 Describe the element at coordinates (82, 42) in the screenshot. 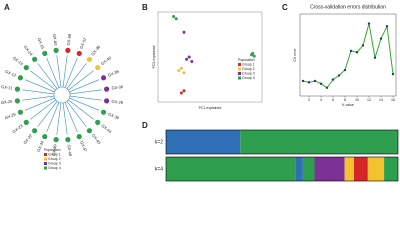

I see `leaf-label: GX-57` at that location.